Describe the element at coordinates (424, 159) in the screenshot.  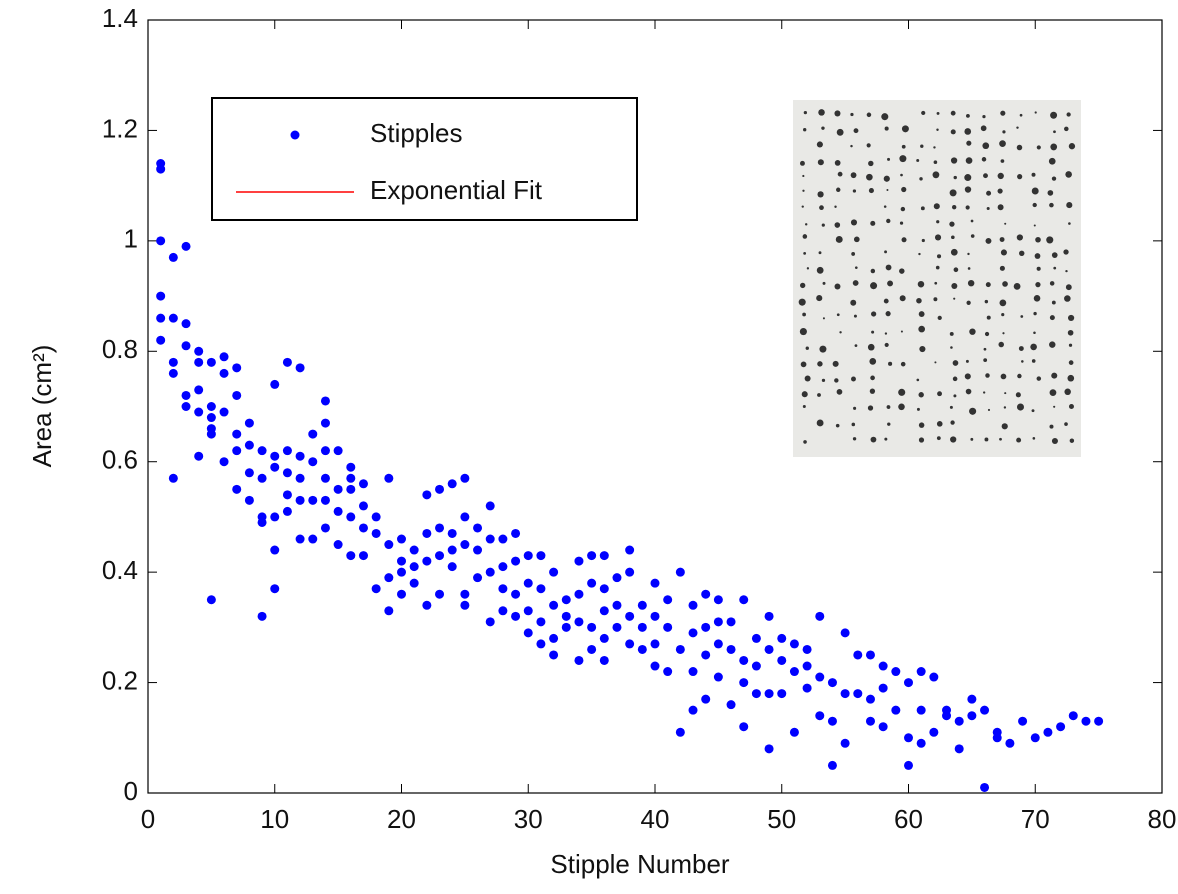
I see `legend-box` at that location.